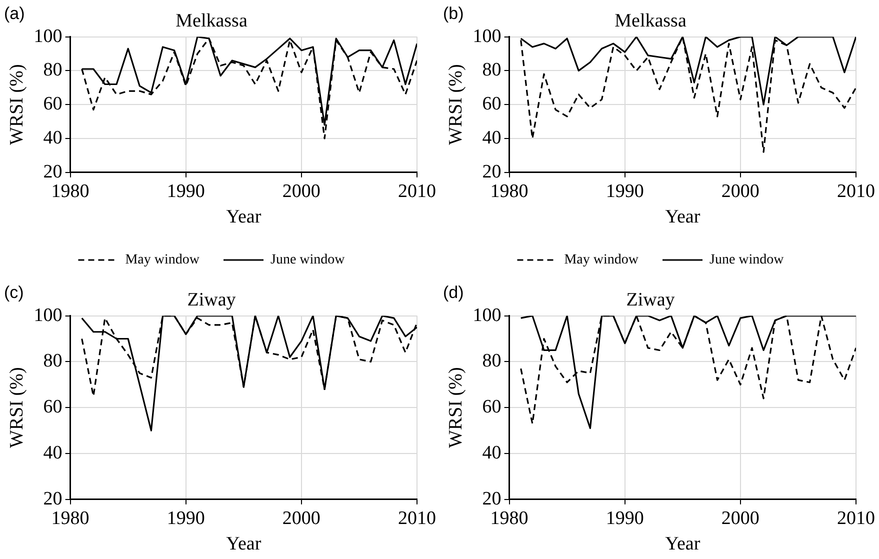 The height and width of the screenshot is (559, 879). I want to click on text: (d), so click(453, 292).